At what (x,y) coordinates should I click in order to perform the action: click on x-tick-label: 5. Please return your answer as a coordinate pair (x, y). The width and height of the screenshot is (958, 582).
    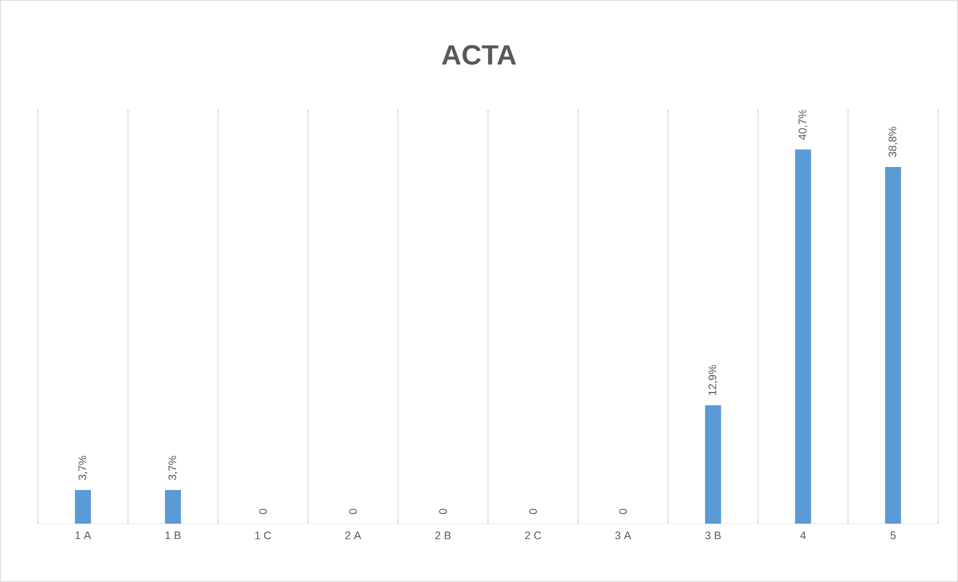
    Looking at the image, I should click on (893, 536).